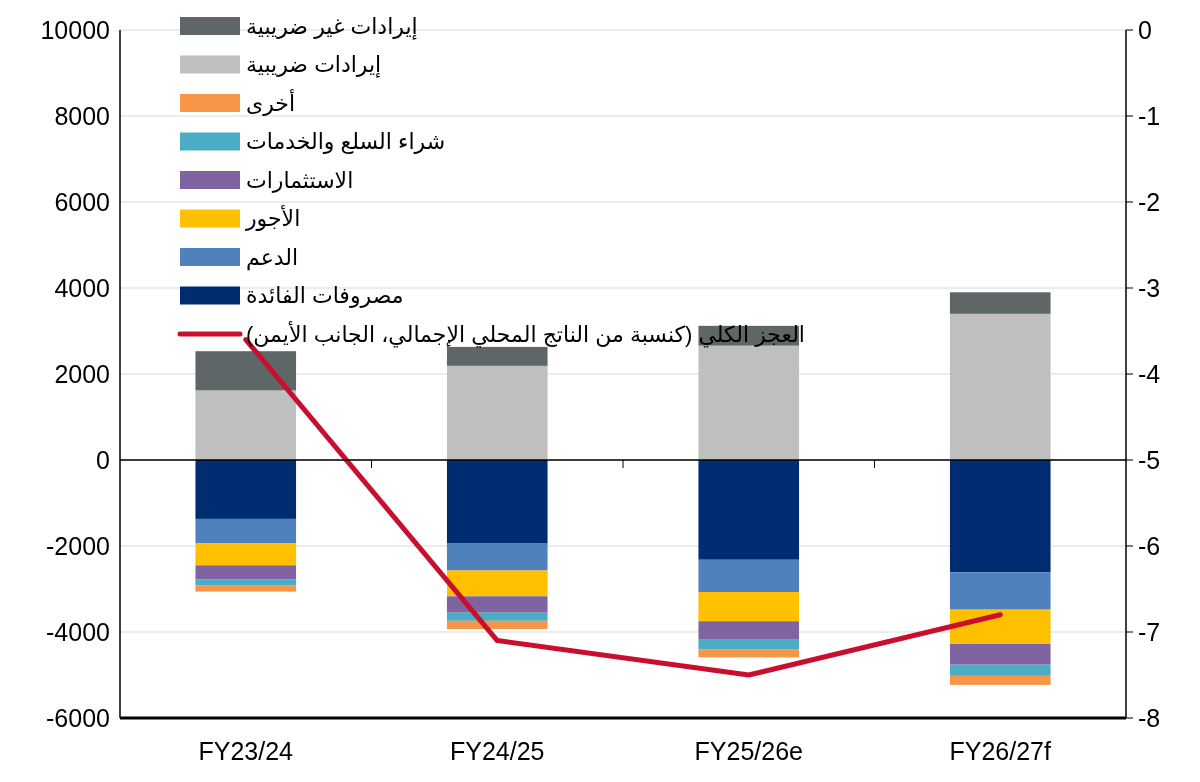 This screenshot has height=782, width=1200. What do you see at coordinates (1149, 631) in the screenshot?
I see `y2-tick-label: -7` at bounding box center [1149, 631].